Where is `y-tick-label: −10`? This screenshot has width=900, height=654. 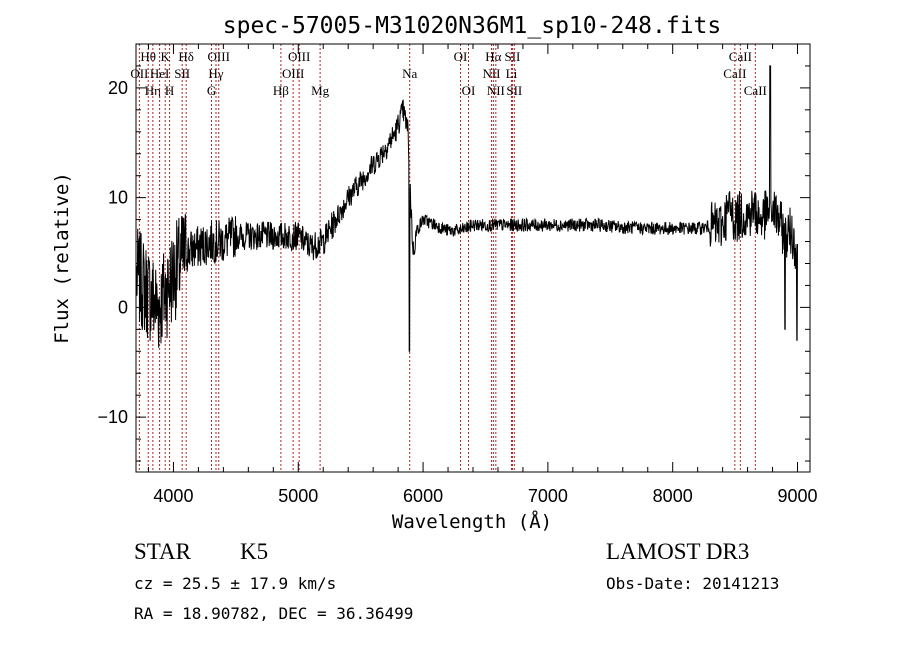 y-tick-label: −10 is located at coordinates (112, 417).